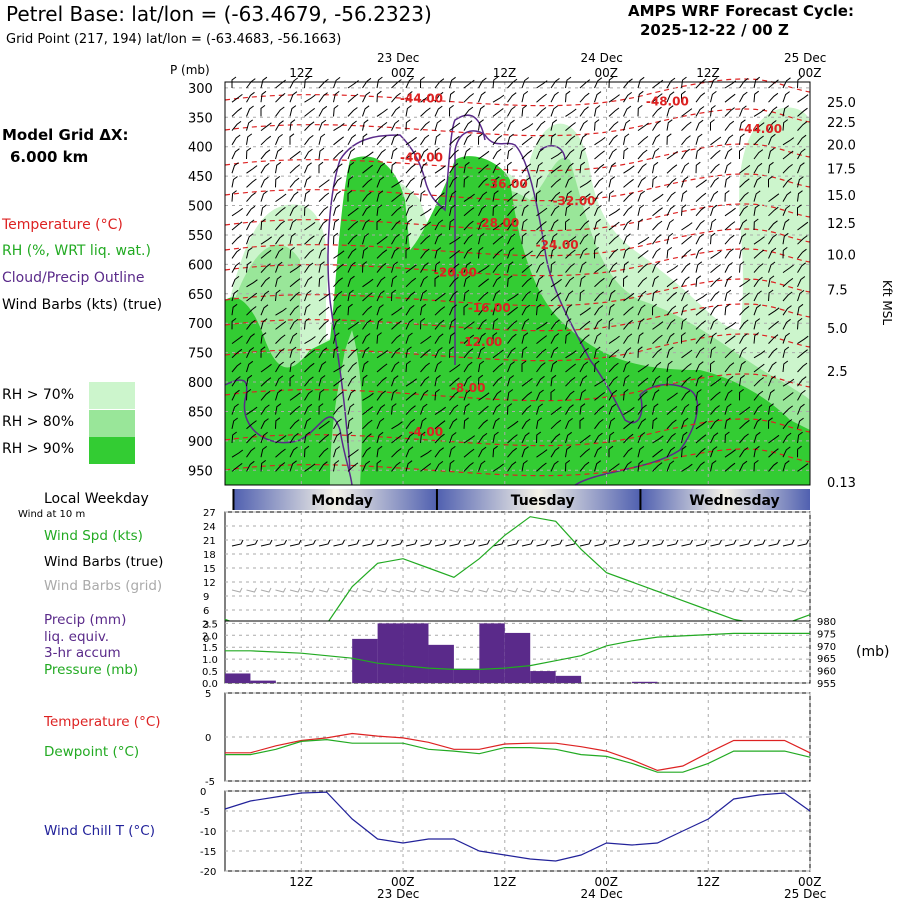 This screenshot has height=900, width=900. Describe the element at coordinates (543, 677) in the screenshot. I see `precip-bar` at that location.